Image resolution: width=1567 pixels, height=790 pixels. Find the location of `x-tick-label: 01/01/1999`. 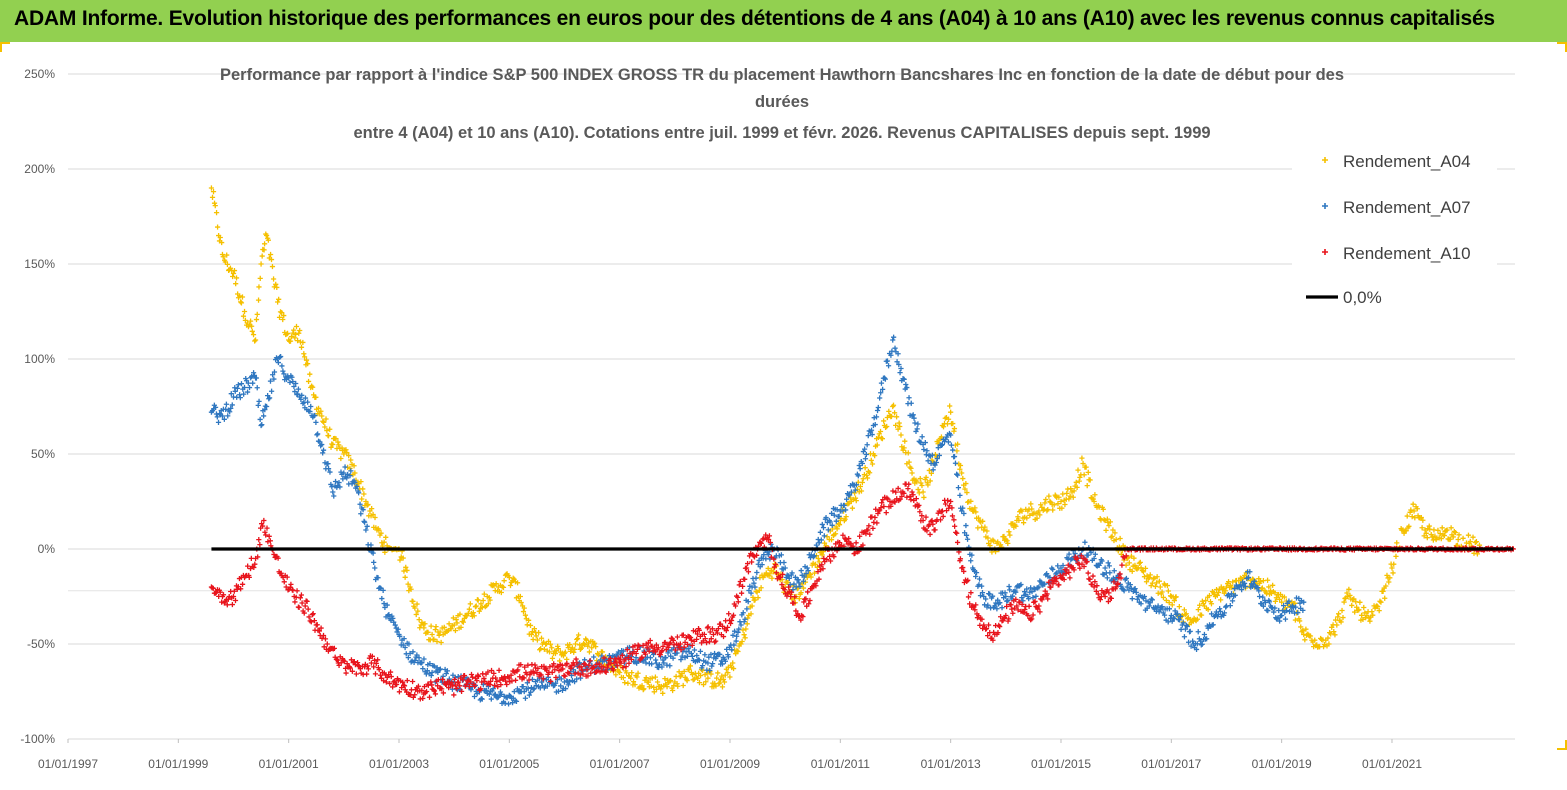

x-tick-label: 01/01/1999 is located at coordinates (178, 764).